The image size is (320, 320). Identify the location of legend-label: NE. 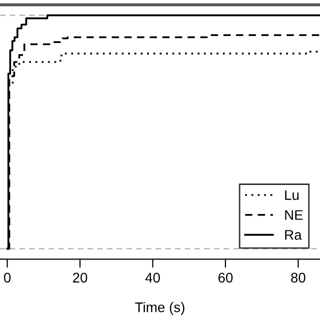
(294, 215).